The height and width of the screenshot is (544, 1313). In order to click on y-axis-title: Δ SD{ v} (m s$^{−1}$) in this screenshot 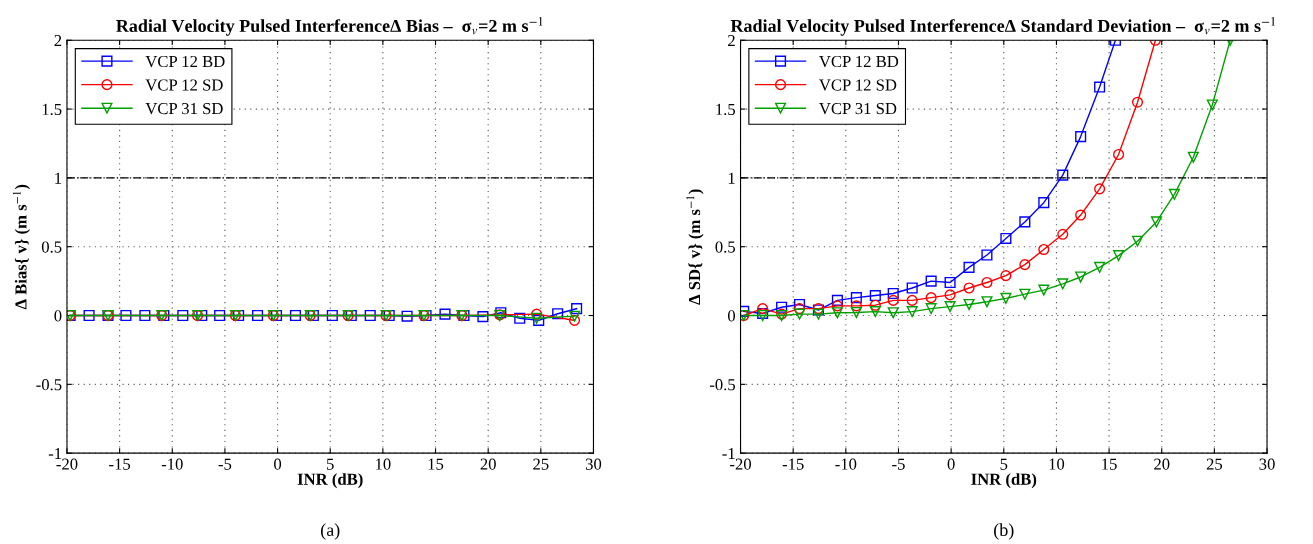, I will do `click(695, 247)`.